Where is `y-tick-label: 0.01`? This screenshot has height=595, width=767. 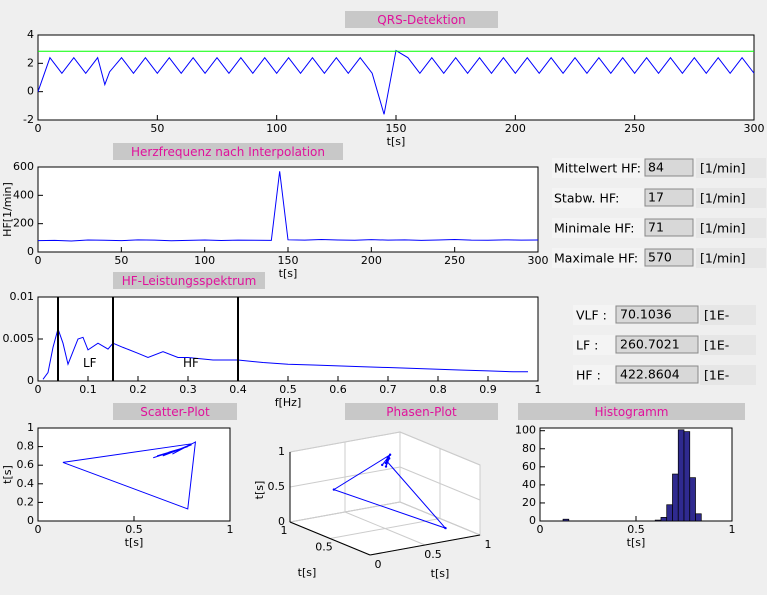 y-tick-label: 0.01 is located at coordinates (22, 296).